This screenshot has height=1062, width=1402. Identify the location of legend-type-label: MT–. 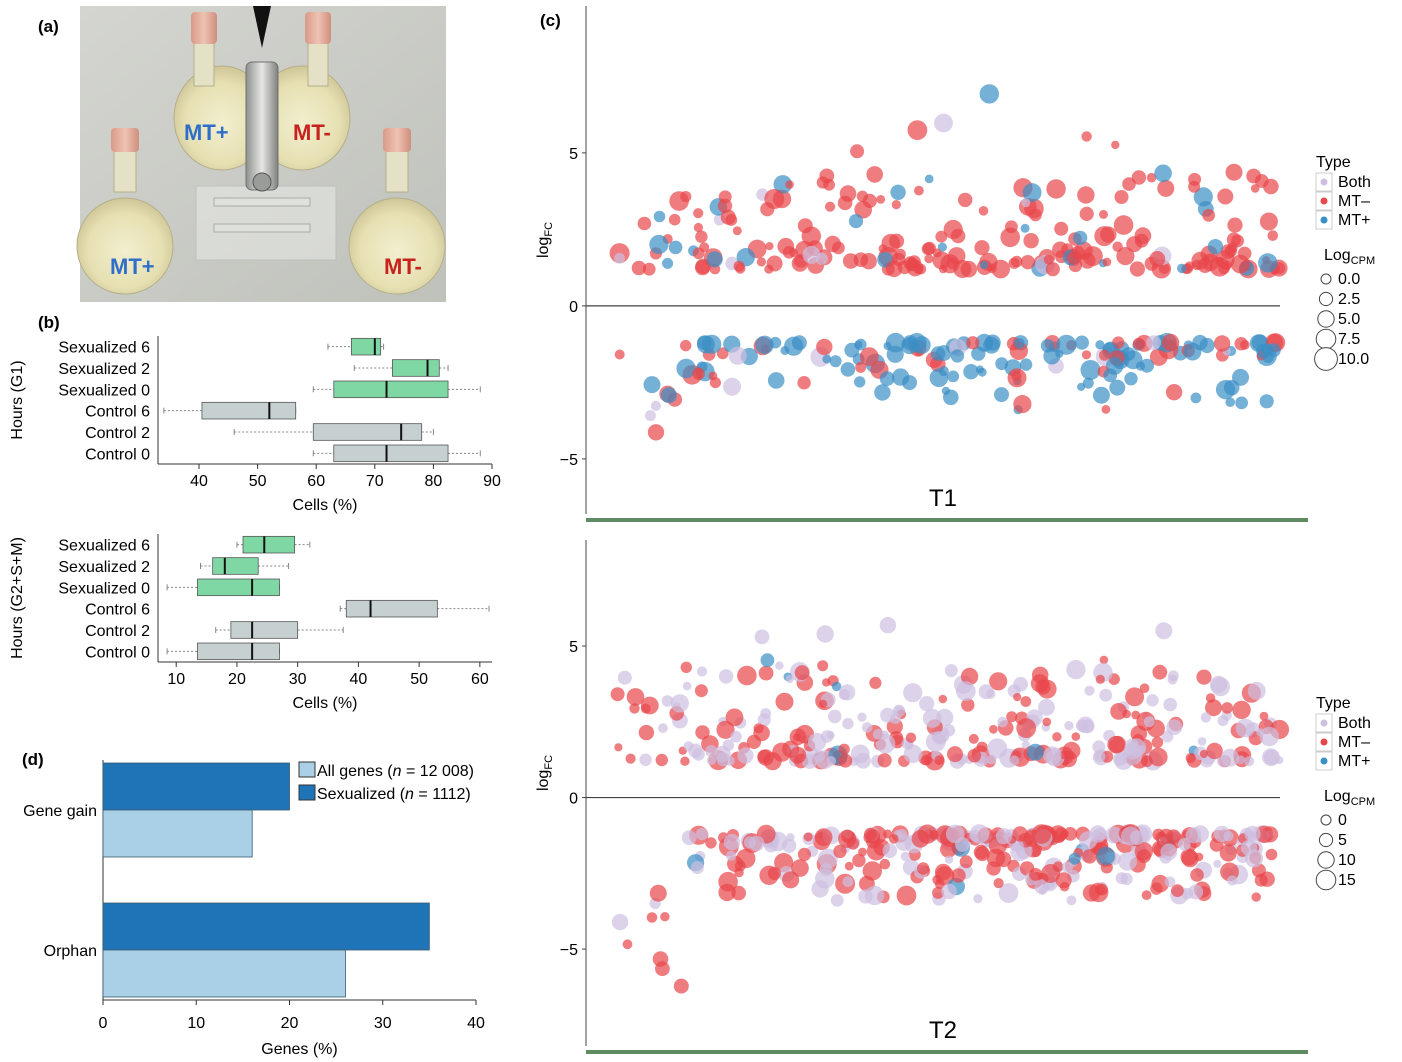
(1354, 742).